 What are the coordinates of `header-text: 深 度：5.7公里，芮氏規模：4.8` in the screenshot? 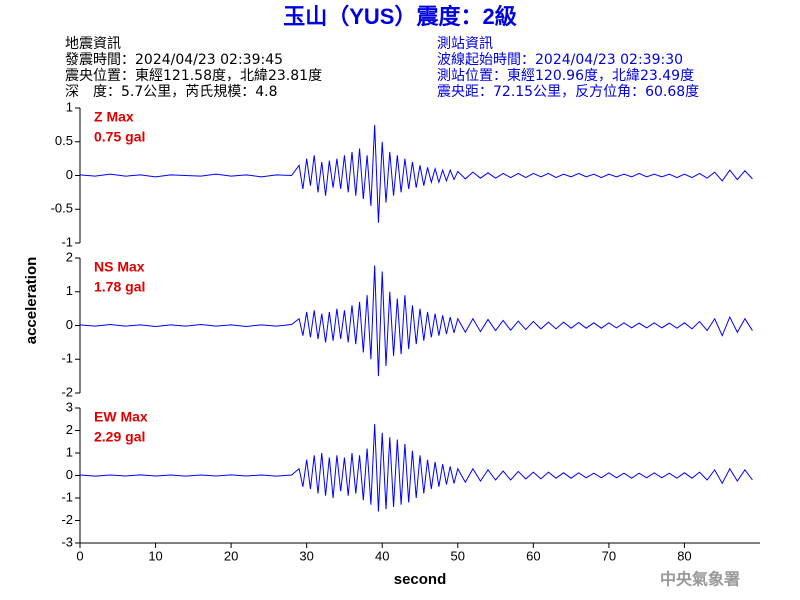 It's located at (171, 91).